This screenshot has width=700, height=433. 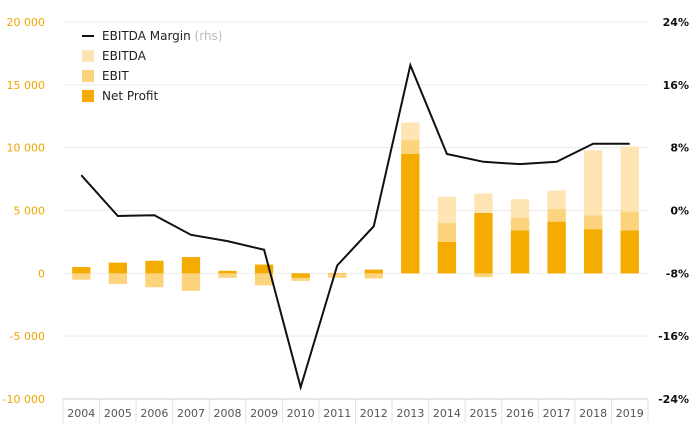 What do you see at coordinates (593, 413) in the screenshot?
I see `x-axis-tick-label: 2018` at bounding box center [593, 413].